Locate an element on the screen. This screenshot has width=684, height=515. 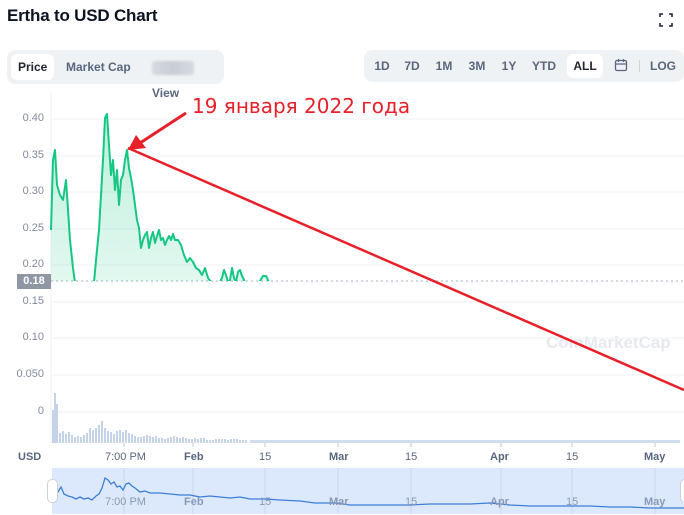
navigator-x-tick: Apr is located at coordinates (499, 502).